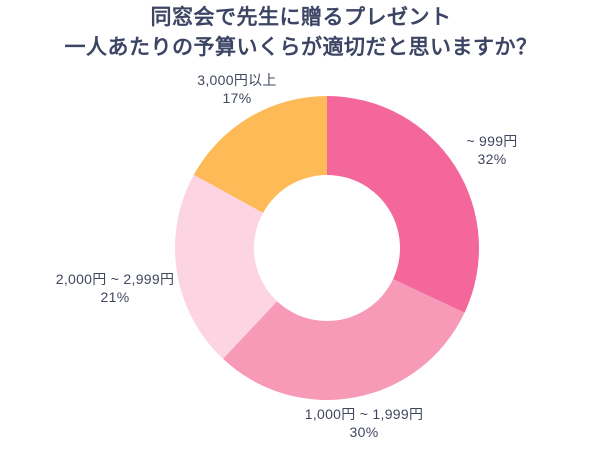  I want to click on slice-label-1000-1999-text: 1,000円 ~ 1,999円, so click(364, 414).